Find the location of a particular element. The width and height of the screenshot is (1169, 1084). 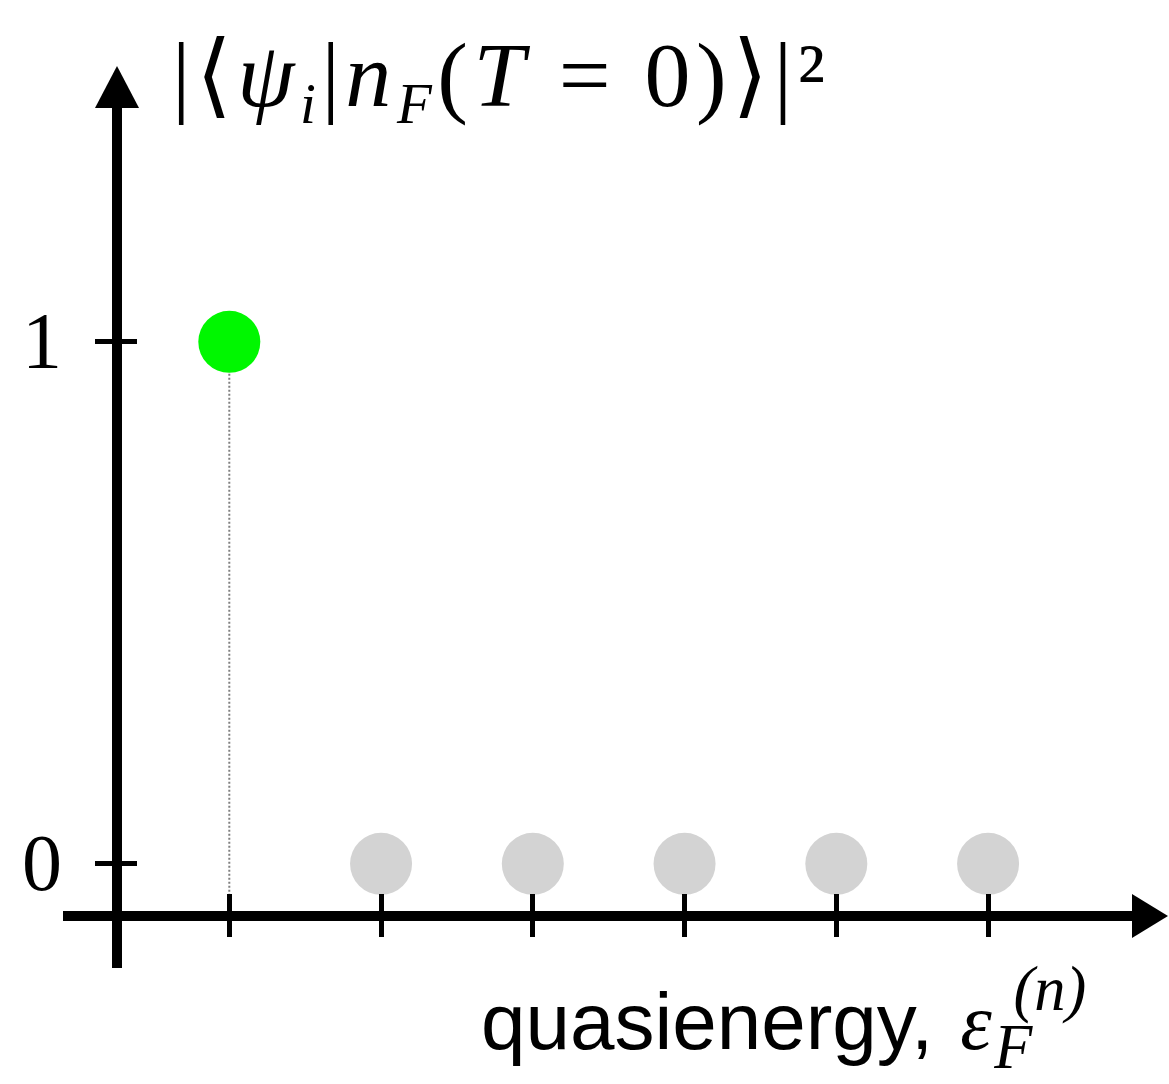

y-tick-label: 1 is located at coordinates (42, 340).